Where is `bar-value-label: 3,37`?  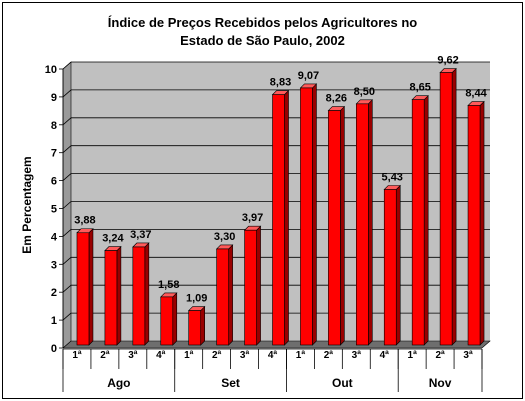 bar-value-label: 3,37 is located at coordinates (140, 235).